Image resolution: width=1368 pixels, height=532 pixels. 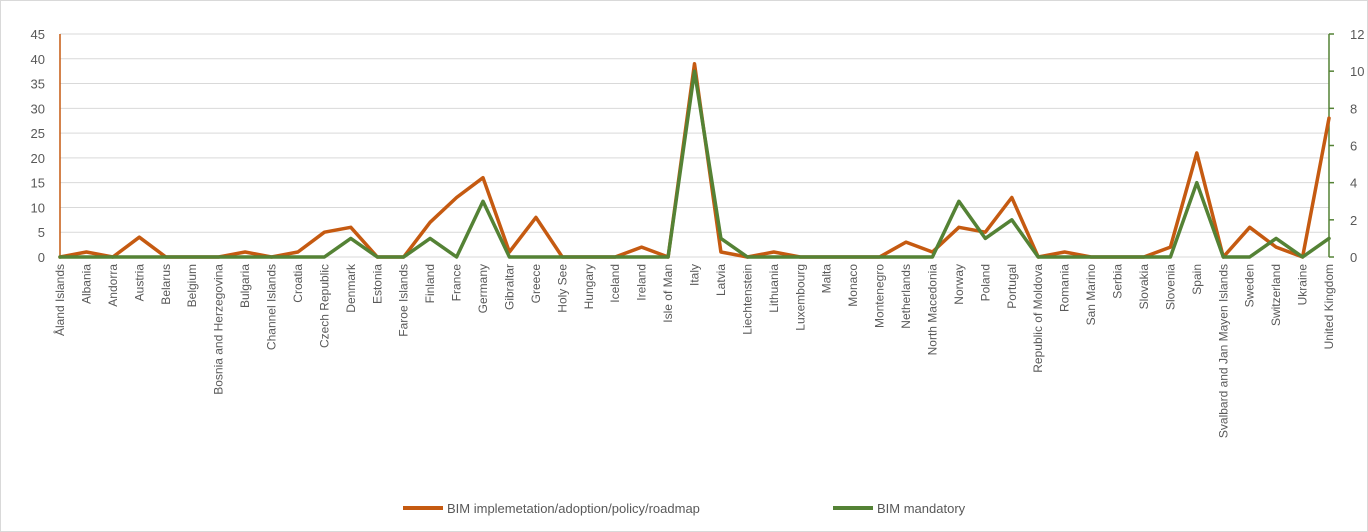 What do you see at coordinates (38, 183) in the screenshot?
I see `left-axis-tick-label: 15` at bounding box center [38, 183].